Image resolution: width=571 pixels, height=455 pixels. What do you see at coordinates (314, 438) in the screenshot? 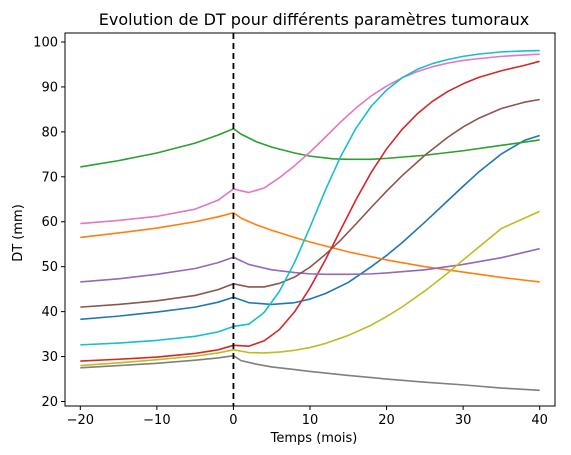
I see `x-axis-label: Temps (mois)` at bounding box center [314, 438].